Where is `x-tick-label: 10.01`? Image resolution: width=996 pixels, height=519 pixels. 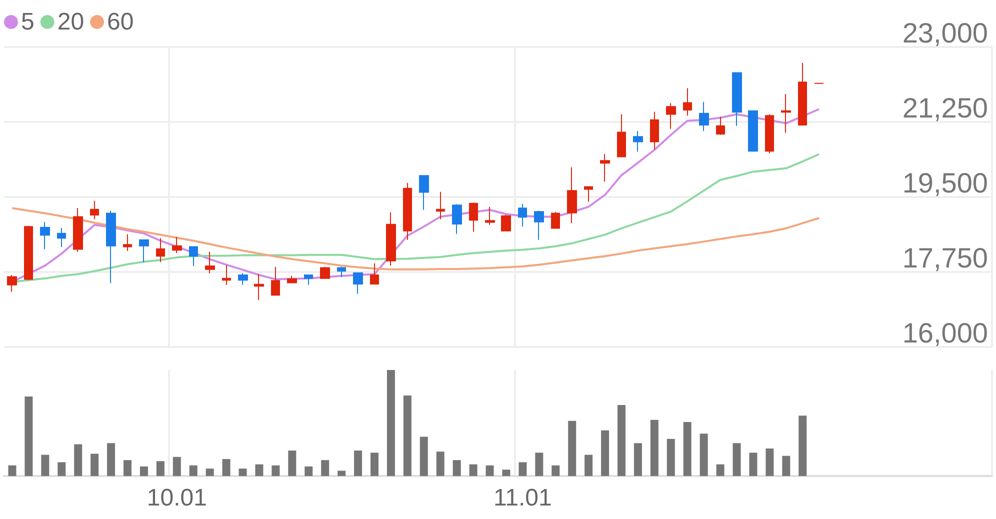
x-tick-label: 10.01 is located at coordinates (176, 498).